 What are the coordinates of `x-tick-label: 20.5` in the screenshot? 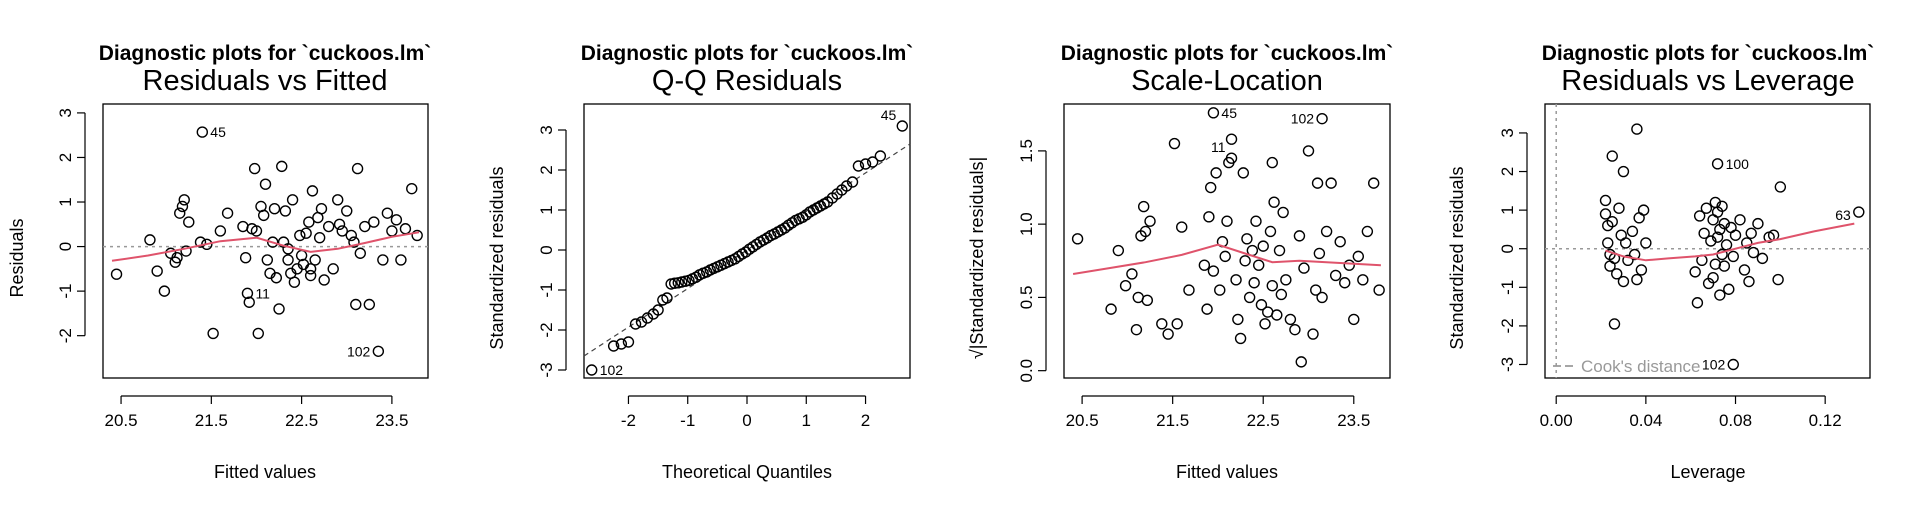 It's located at (121, 420).